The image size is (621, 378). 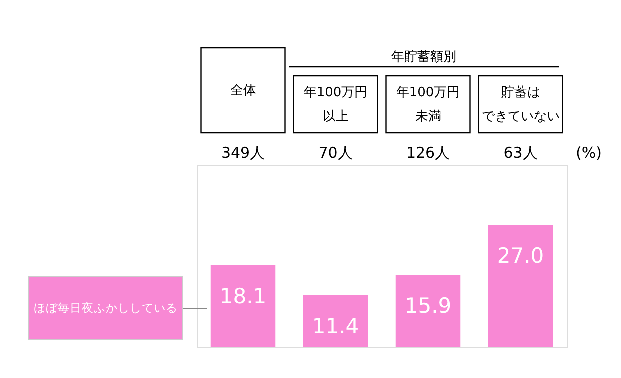 What do you see at coordinates (335, 153) in the screenshot?
I see `text: 70人` at bounding box center [335, 153].